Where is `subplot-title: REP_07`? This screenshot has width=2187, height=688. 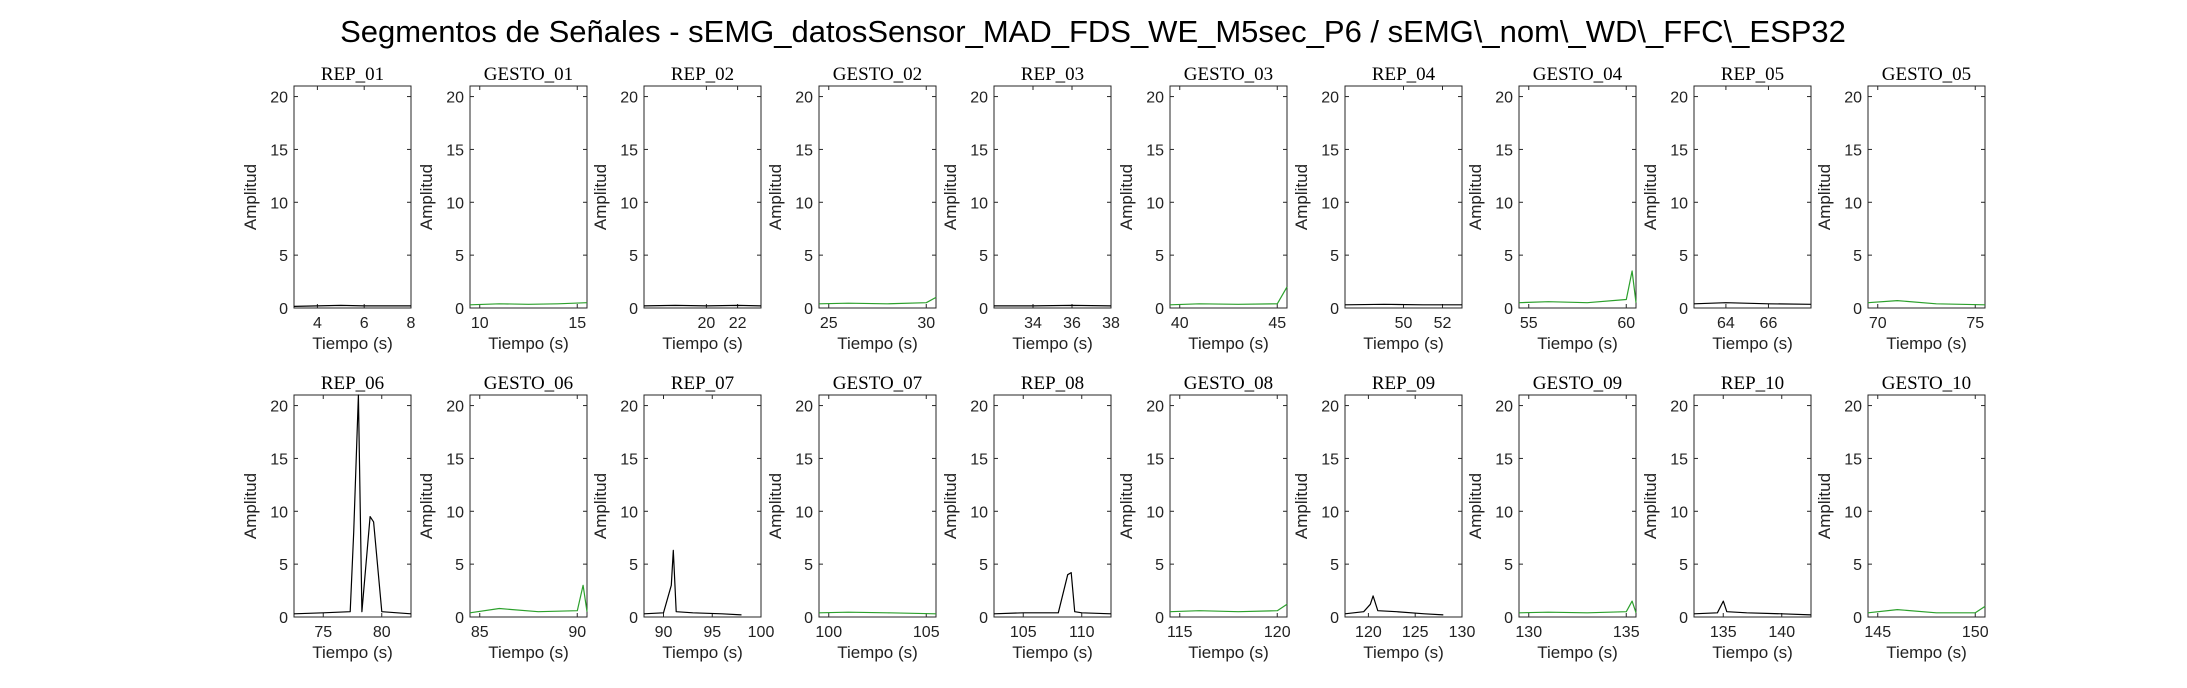
subplot-title: REP_07 is located at coordinates (702, 383).